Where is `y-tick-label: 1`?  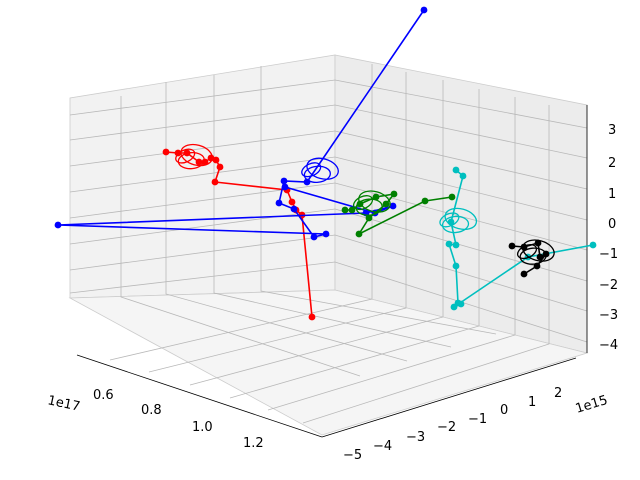
y-tick-label: 1 is located at coordinates (532, 402).